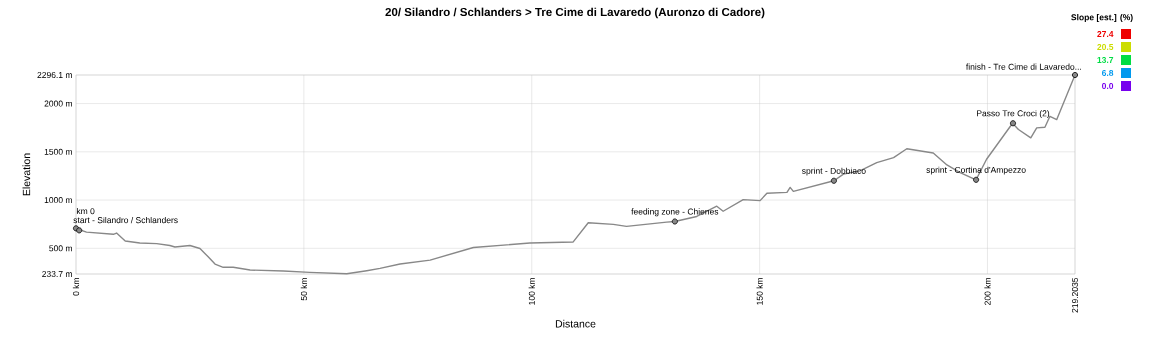  What do you see at coordinates (1105, 34) in the screenshot?
I see `color-bar-label: 27.4` at bounding box center [1105, 34].